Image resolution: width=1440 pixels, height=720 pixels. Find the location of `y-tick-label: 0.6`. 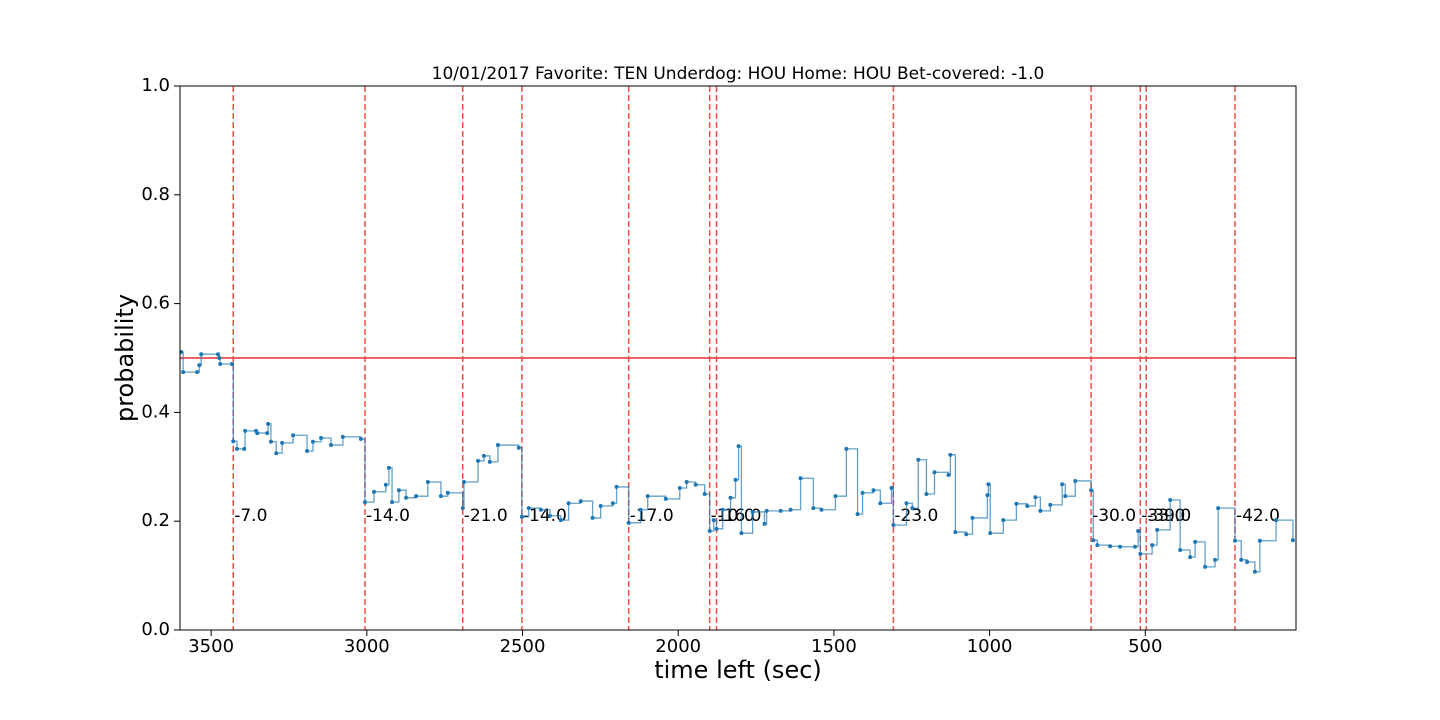

y-tick-label: 0.6 is located at coordinates (155, 303).